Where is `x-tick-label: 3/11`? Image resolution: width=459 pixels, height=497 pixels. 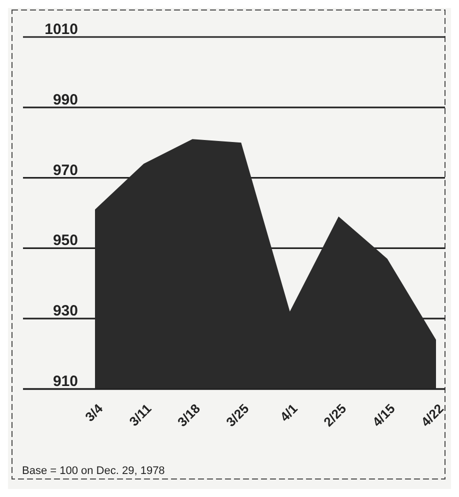 x-tick-label: 3/11 is located at coordinates (140, 414).